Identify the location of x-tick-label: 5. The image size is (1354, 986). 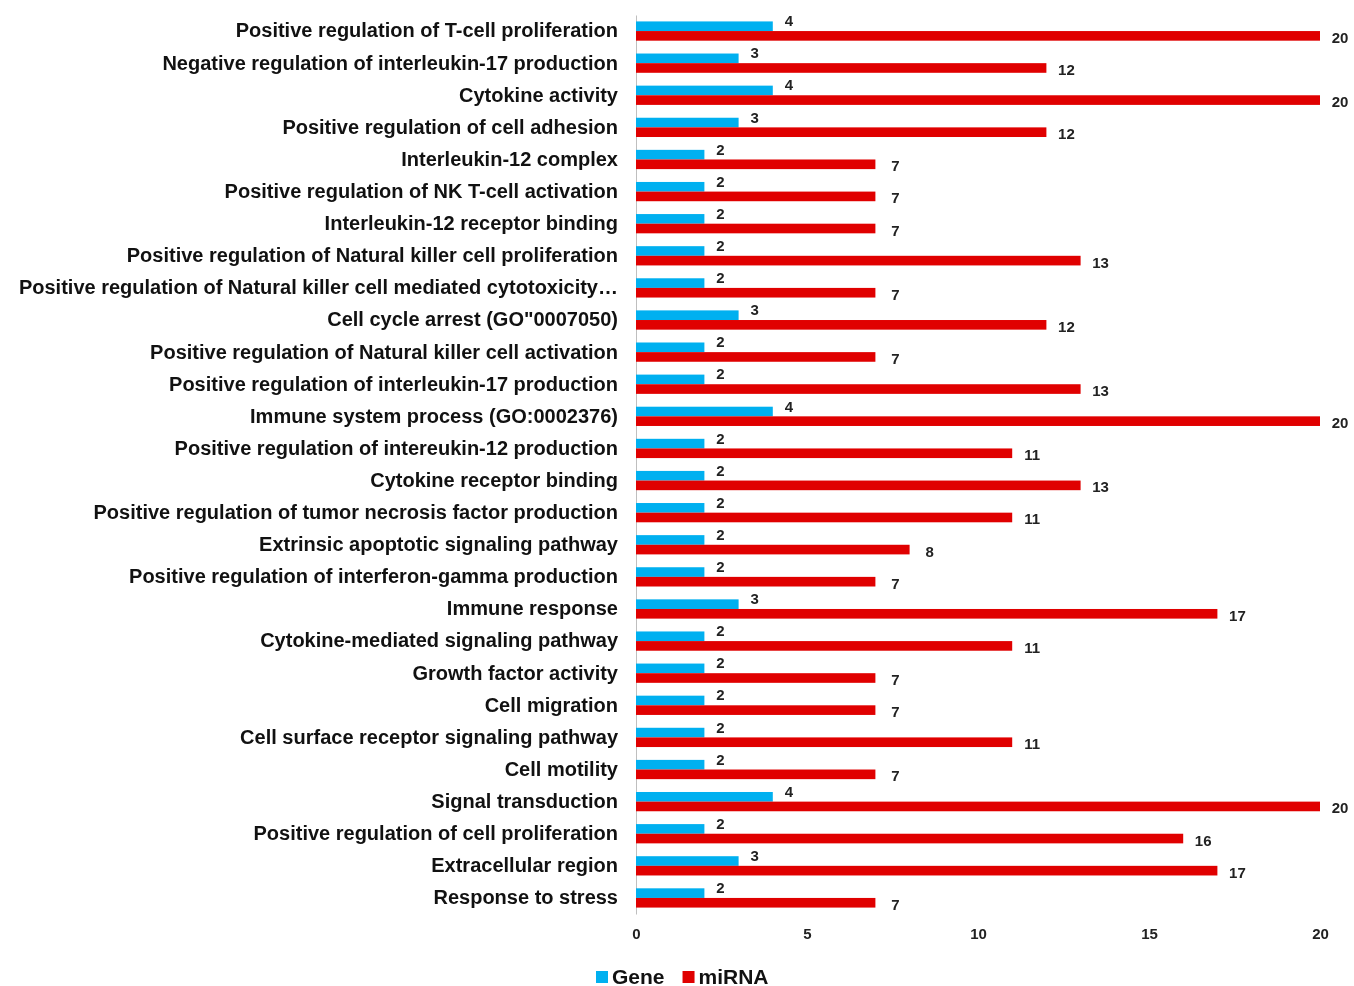
(807, 933).